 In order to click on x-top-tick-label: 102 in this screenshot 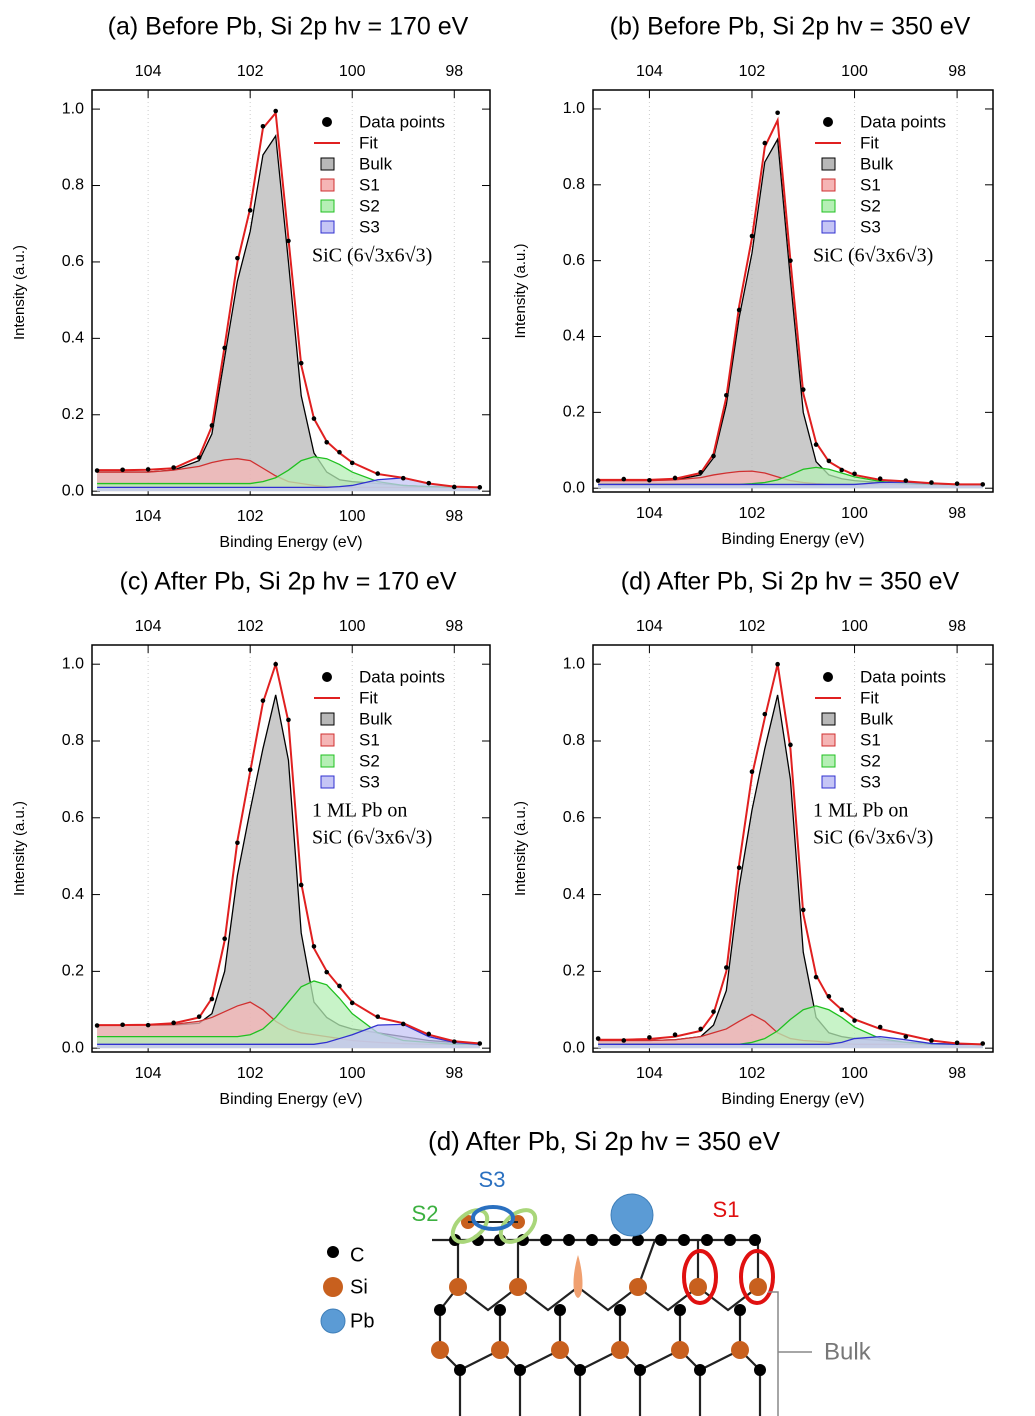, I will do `click(250, 71)`.